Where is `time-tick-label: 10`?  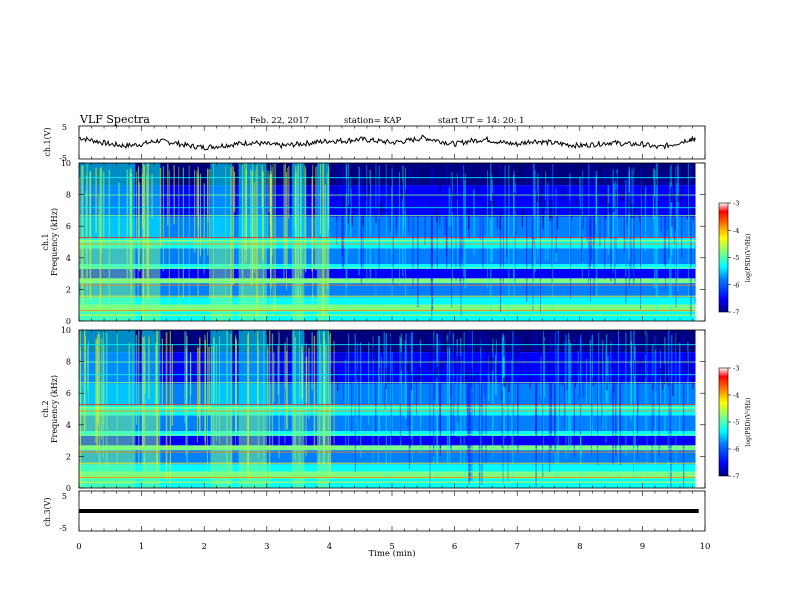
time-tick-label: 10 is located at coordinates (705, 547).